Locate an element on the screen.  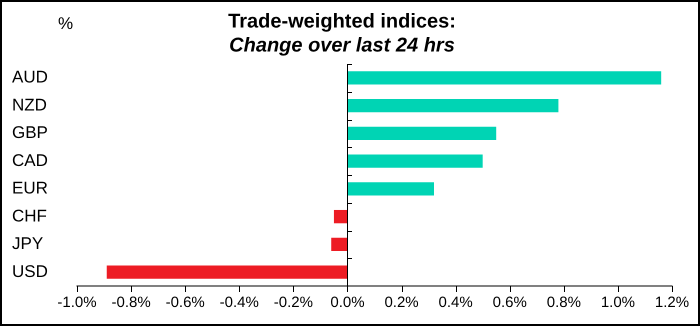
chart-subtitle: Change over last 24 hrs is located at coordinates (342, 45).